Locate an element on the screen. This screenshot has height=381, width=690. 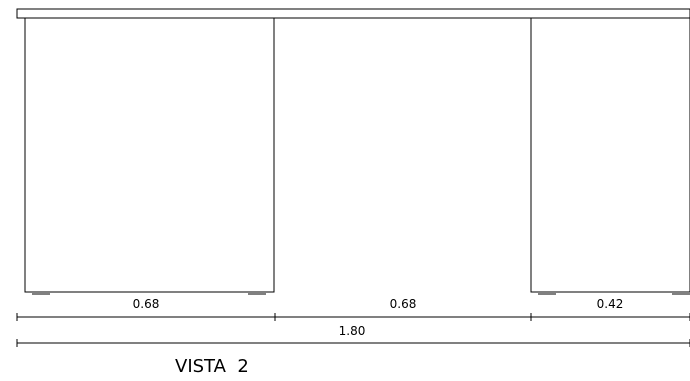
view-title: VISTA 2 is located at coordinates (212, 366).